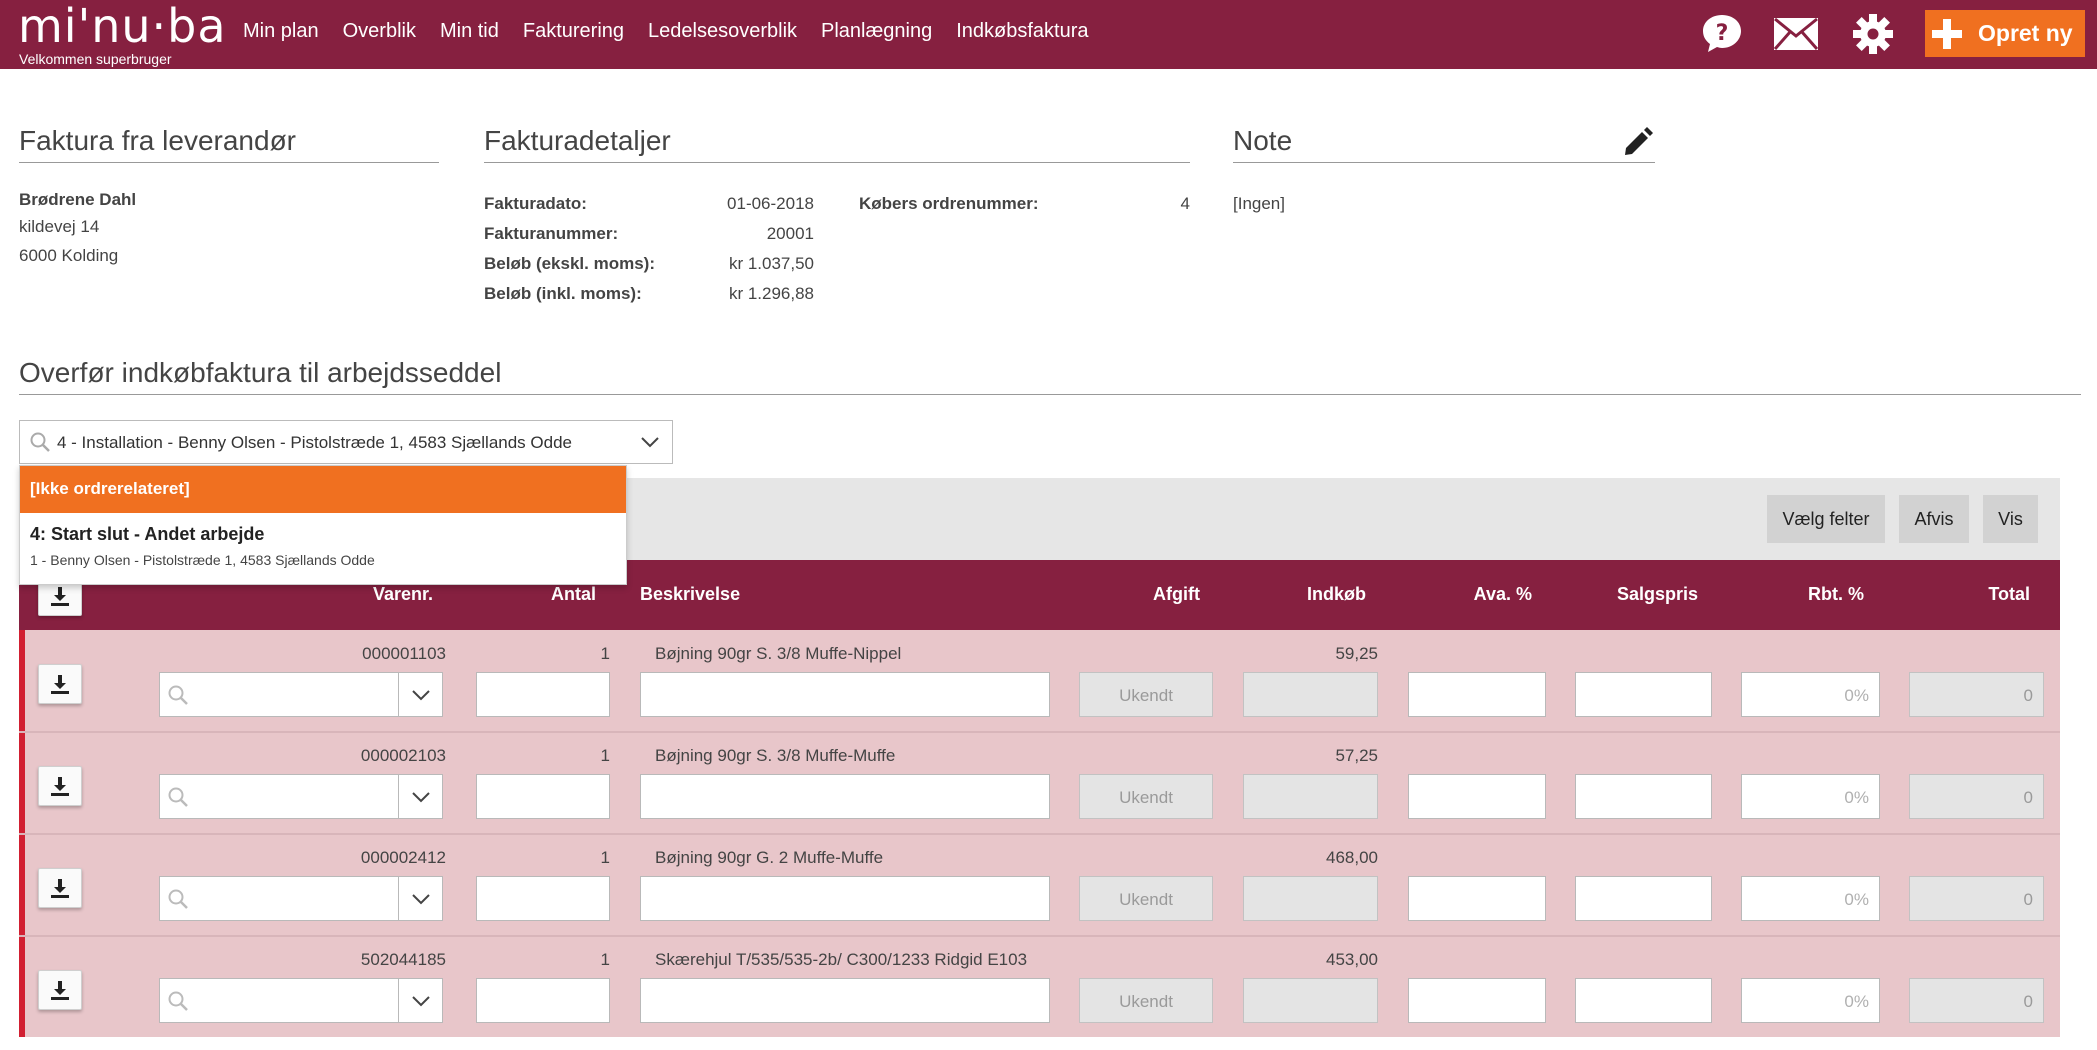 The image size is (2097, 1050). Describe the element at coordinates (1836, 594) in the screenshot. I see `column-header-rbt: Rbt. %` at that location.